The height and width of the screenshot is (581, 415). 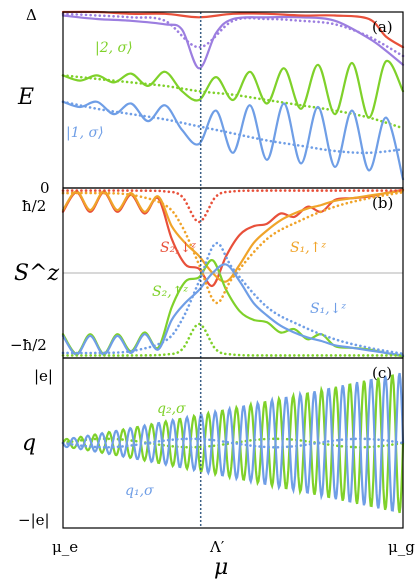 What do you see at coordinates (328, 309) in the screenshot?
I see `annotation-s1down: S₁,↓ᶻ` at bounding box center [328, 309].